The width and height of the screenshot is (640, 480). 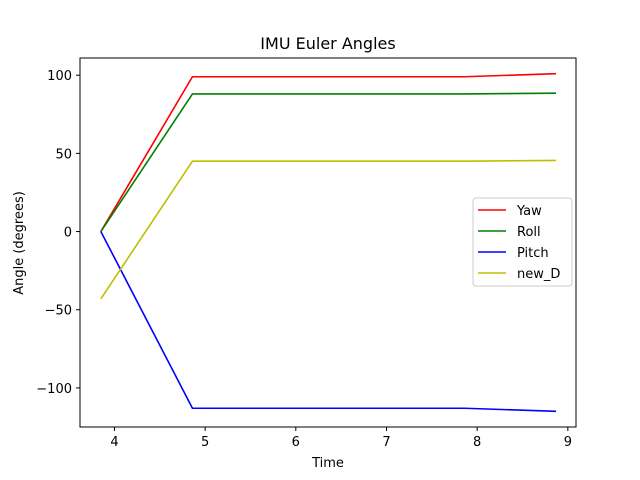 I want to click on legend-frame, so click(x=522, y=242).